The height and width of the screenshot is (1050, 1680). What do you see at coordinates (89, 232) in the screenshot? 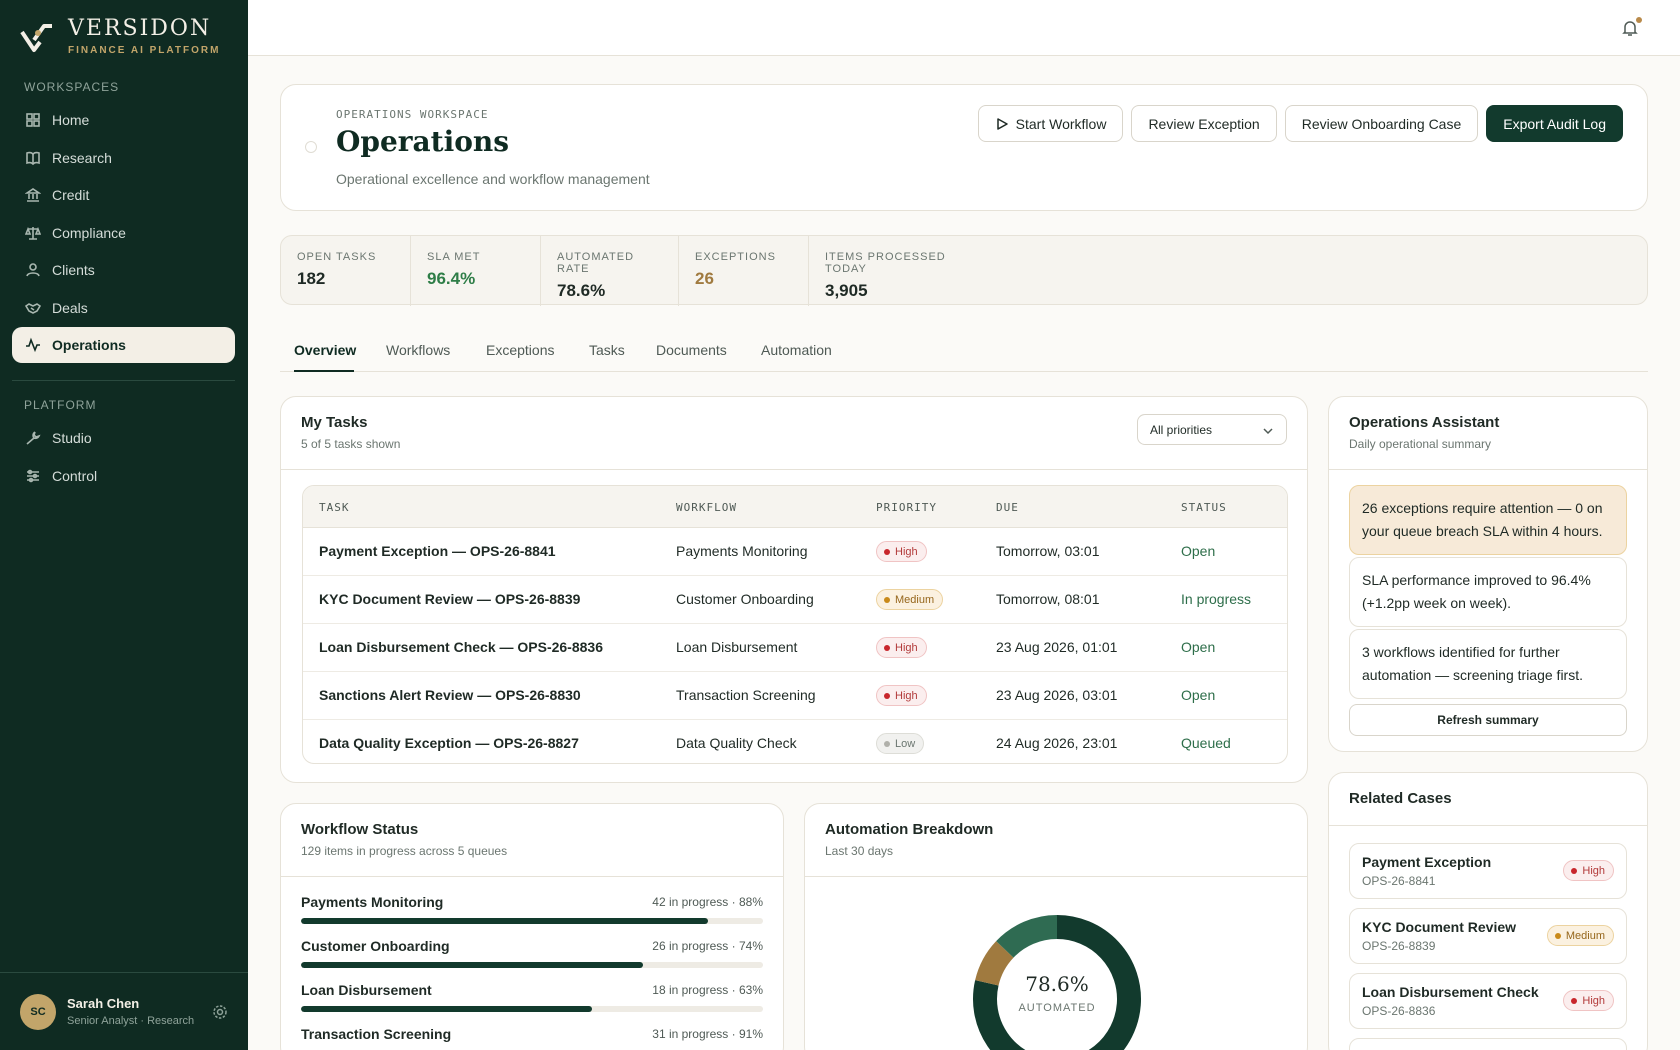
I see `sidebar-item-label: Compliance` at bounding box center [89, 232].